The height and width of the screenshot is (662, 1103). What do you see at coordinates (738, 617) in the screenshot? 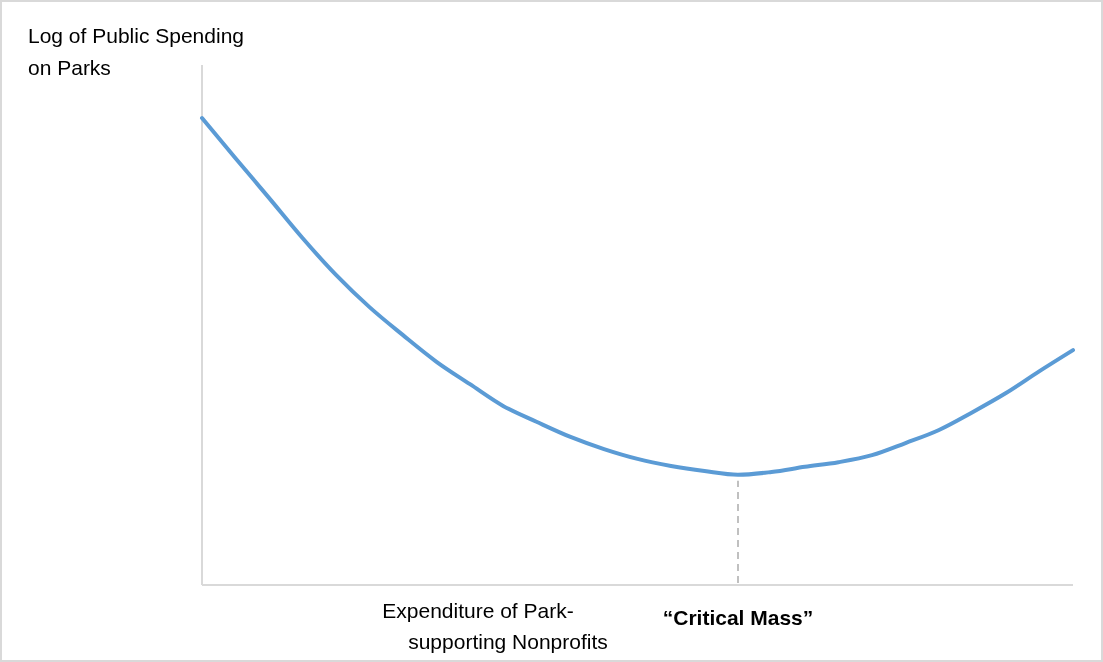
I see `critical-mass-note: “Critical Mass”` at bounding box center [738, 617].